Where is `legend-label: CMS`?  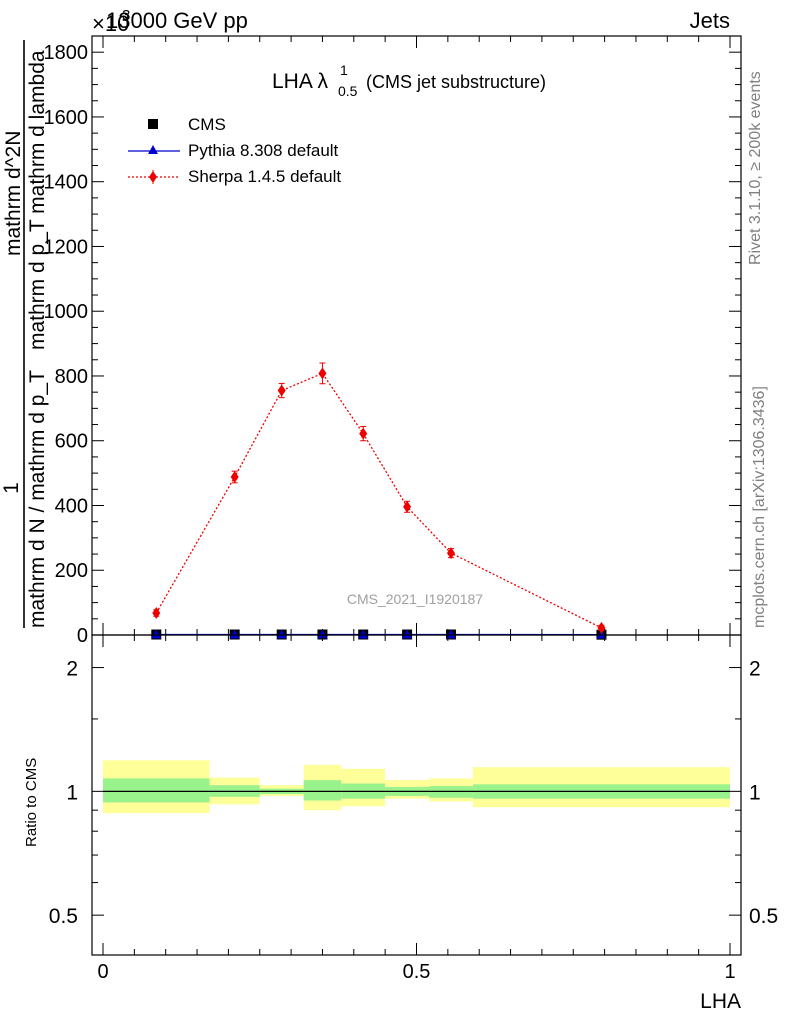 legend-label: CMS is located at coordinates (207, 124).